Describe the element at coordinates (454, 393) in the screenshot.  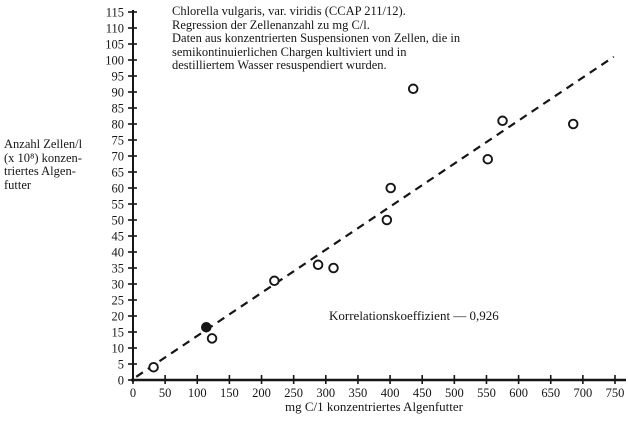
I see `x-tick-label: 500` at that location.